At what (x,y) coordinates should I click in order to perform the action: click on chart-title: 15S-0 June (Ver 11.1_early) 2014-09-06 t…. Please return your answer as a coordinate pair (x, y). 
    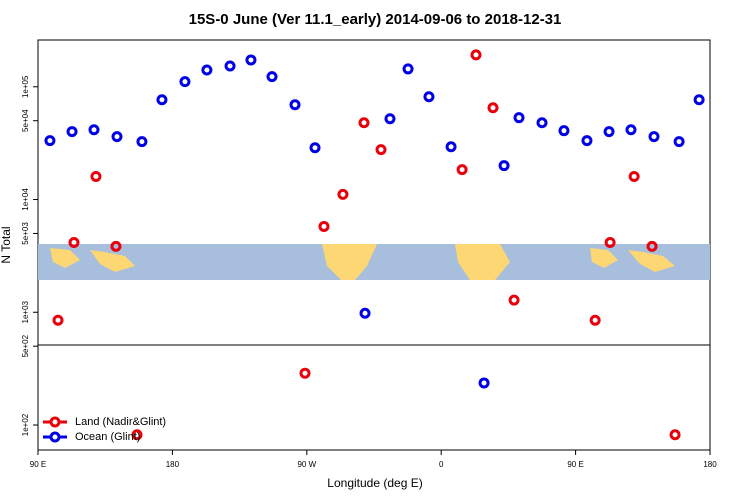
    Looking at the image, I should click on (375, 19).